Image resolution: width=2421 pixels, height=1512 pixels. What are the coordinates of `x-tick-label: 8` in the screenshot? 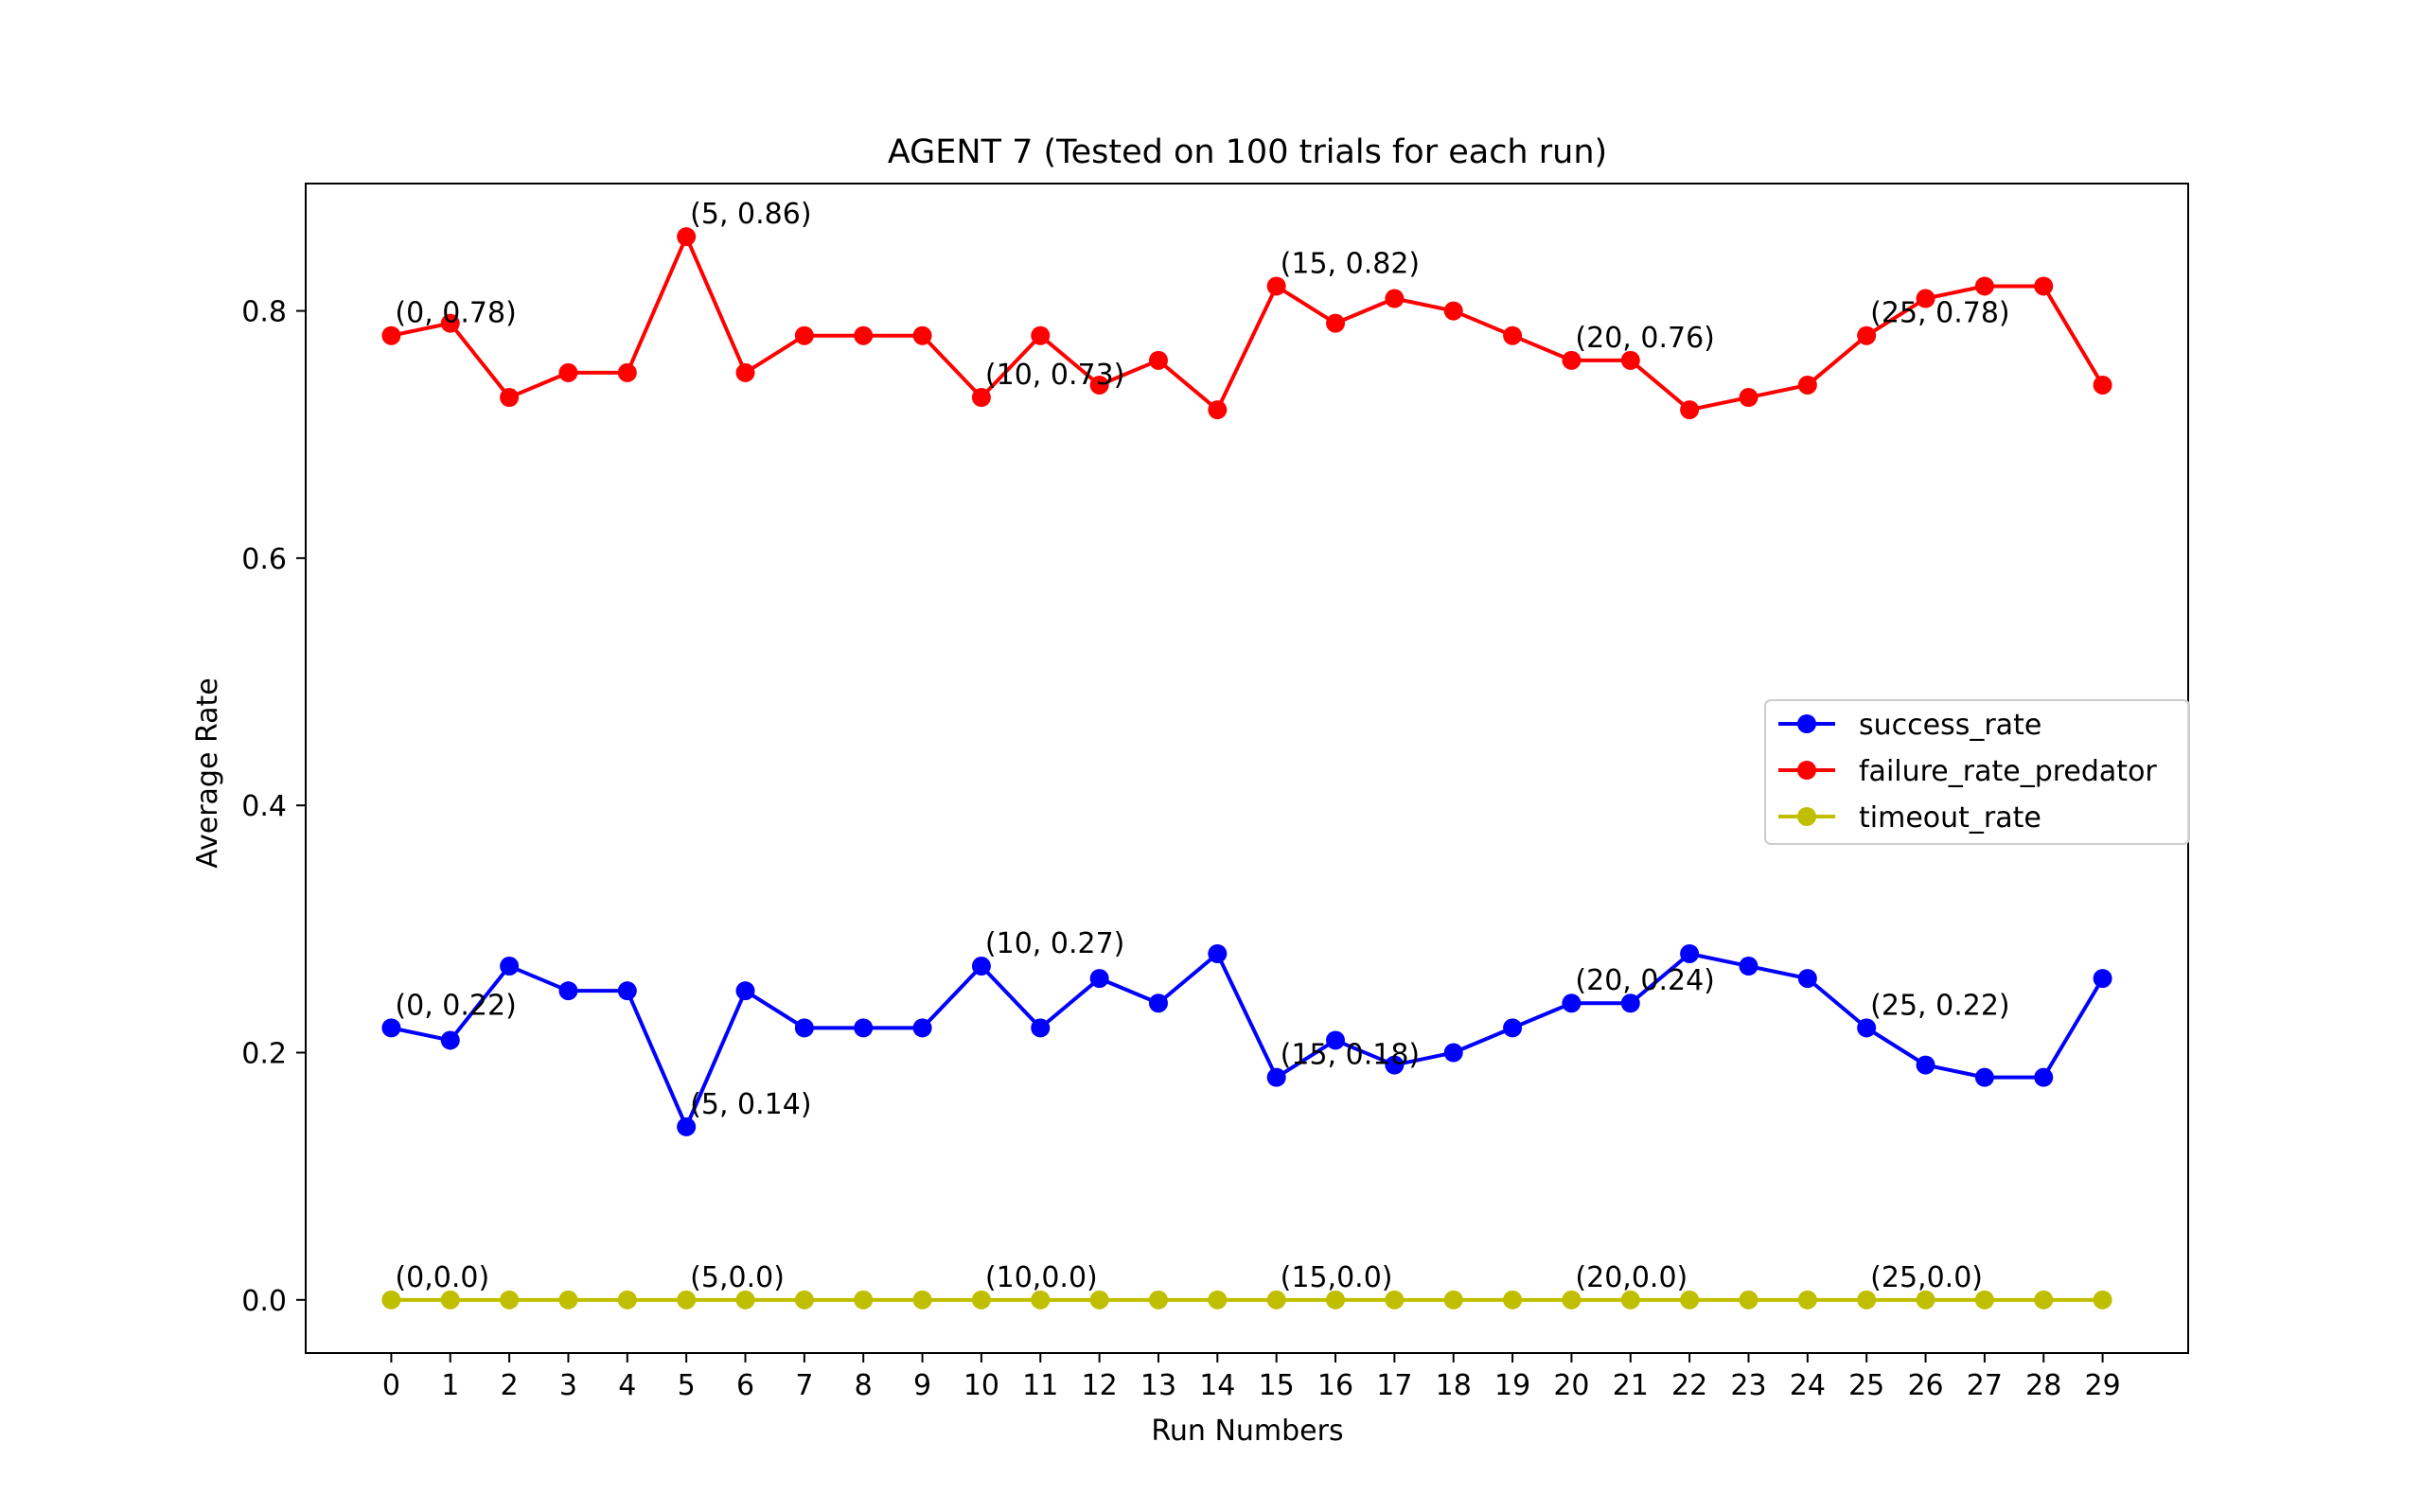 It's located at (864, 1385).